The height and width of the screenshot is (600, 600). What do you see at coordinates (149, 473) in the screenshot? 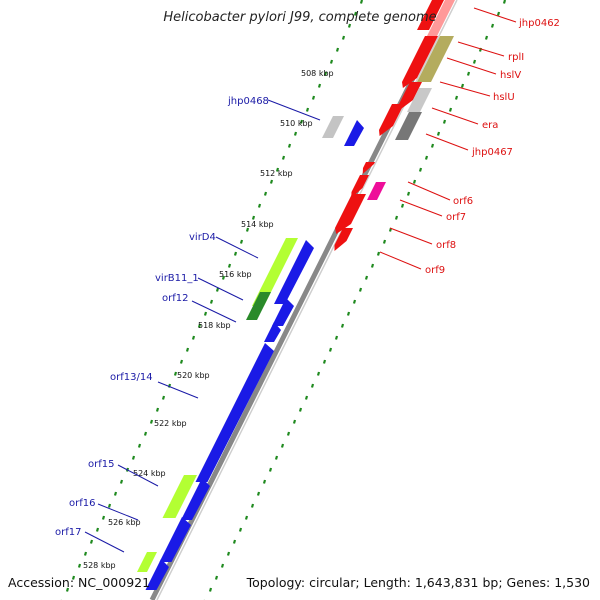
I see `tick-label: 524 kbp` at bounding box center [149, 473].